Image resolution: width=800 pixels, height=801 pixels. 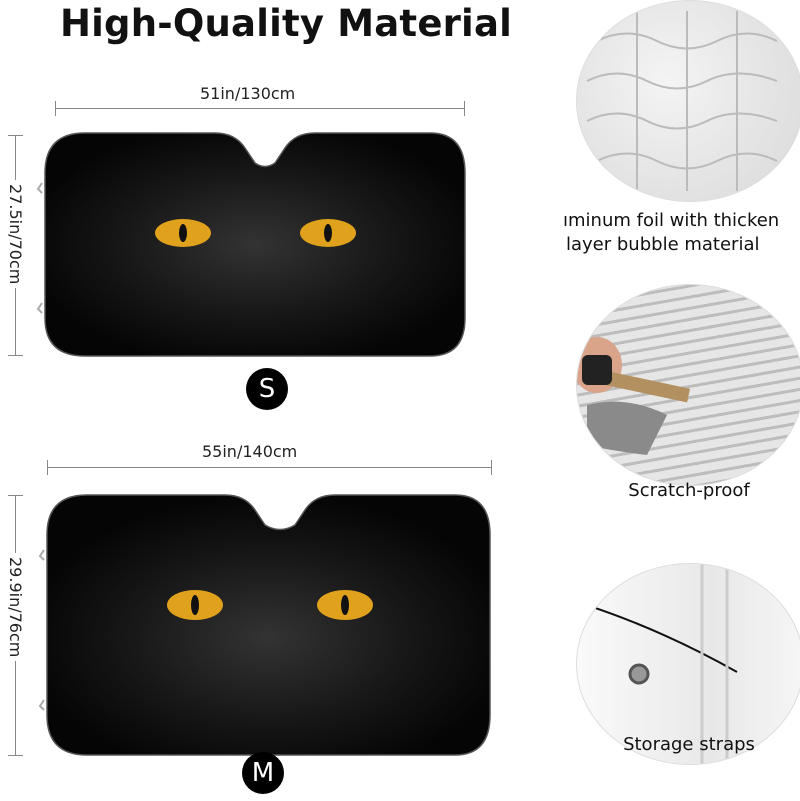 What do you see at coordinates (689, 744) in the screenshot?
I see `feature-caption: Storage straps` at bounding box center [689, 744].